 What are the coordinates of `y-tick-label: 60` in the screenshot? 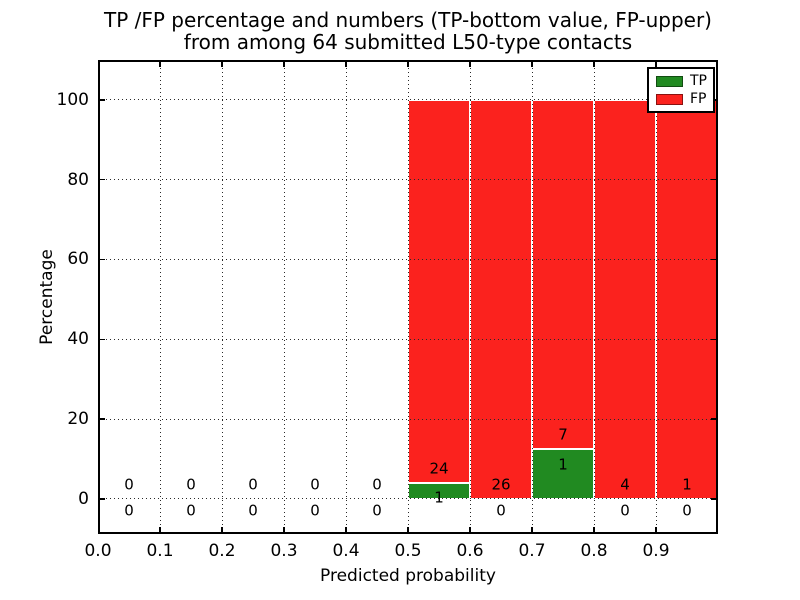 It's located at (78, 259).